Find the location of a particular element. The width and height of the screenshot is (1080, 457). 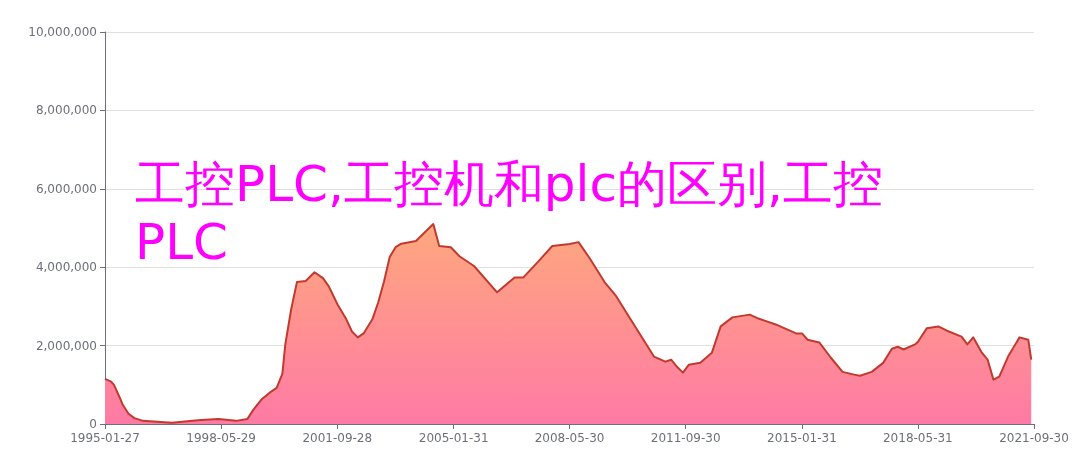

y-tick-label: 8,000,000 is located at coordinates (66, 110).